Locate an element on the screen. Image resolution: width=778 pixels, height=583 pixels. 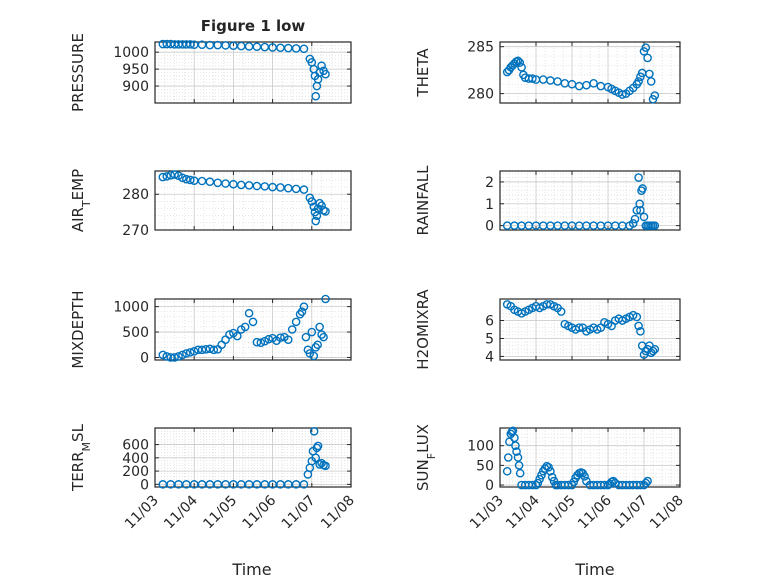
y-tick-label: 1 is located at coordinates (489, 205).